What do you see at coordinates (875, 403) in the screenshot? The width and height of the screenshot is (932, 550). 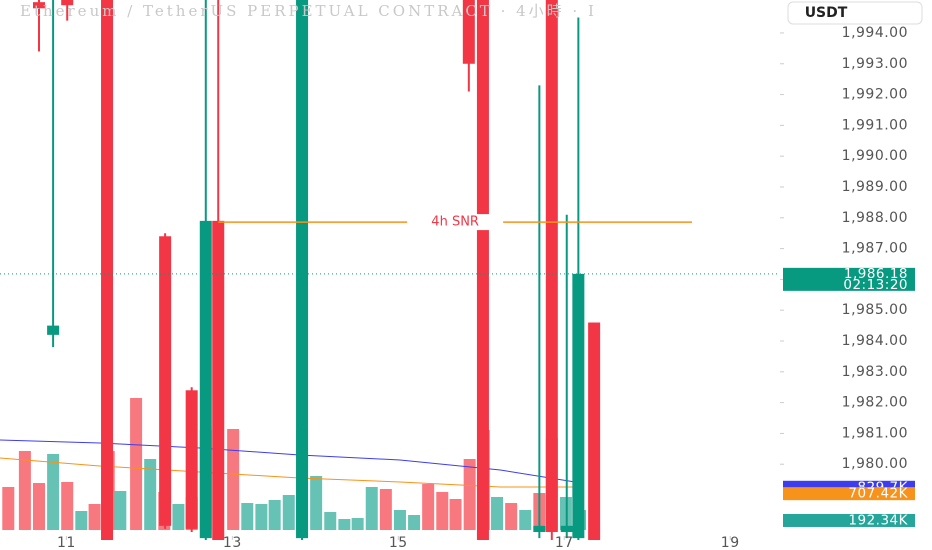 I see `y-tick-label: 1,982.00` at bounding box center [875, 403].